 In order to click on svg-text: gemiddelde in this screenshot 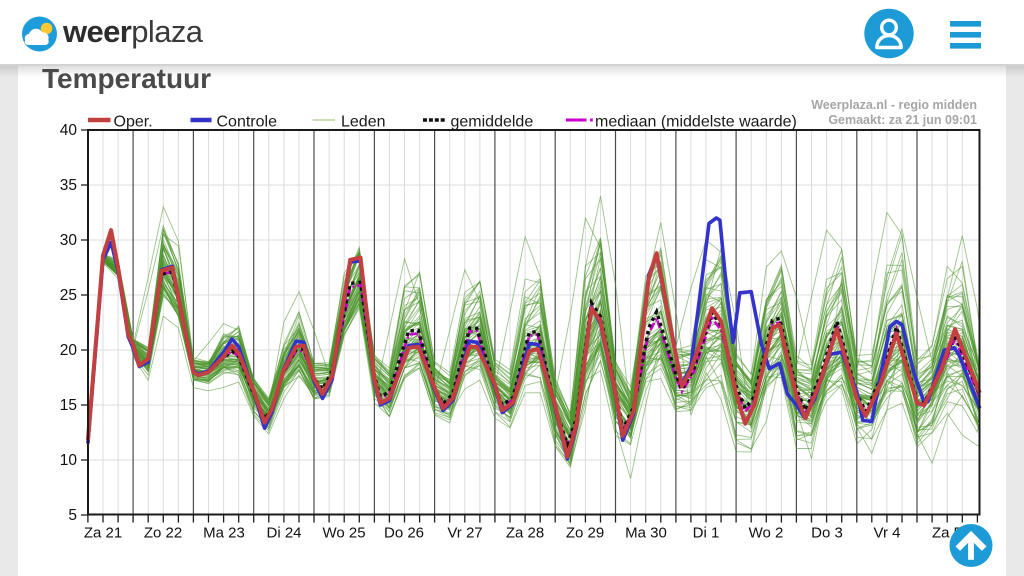, I will do `click(492, 122)`.